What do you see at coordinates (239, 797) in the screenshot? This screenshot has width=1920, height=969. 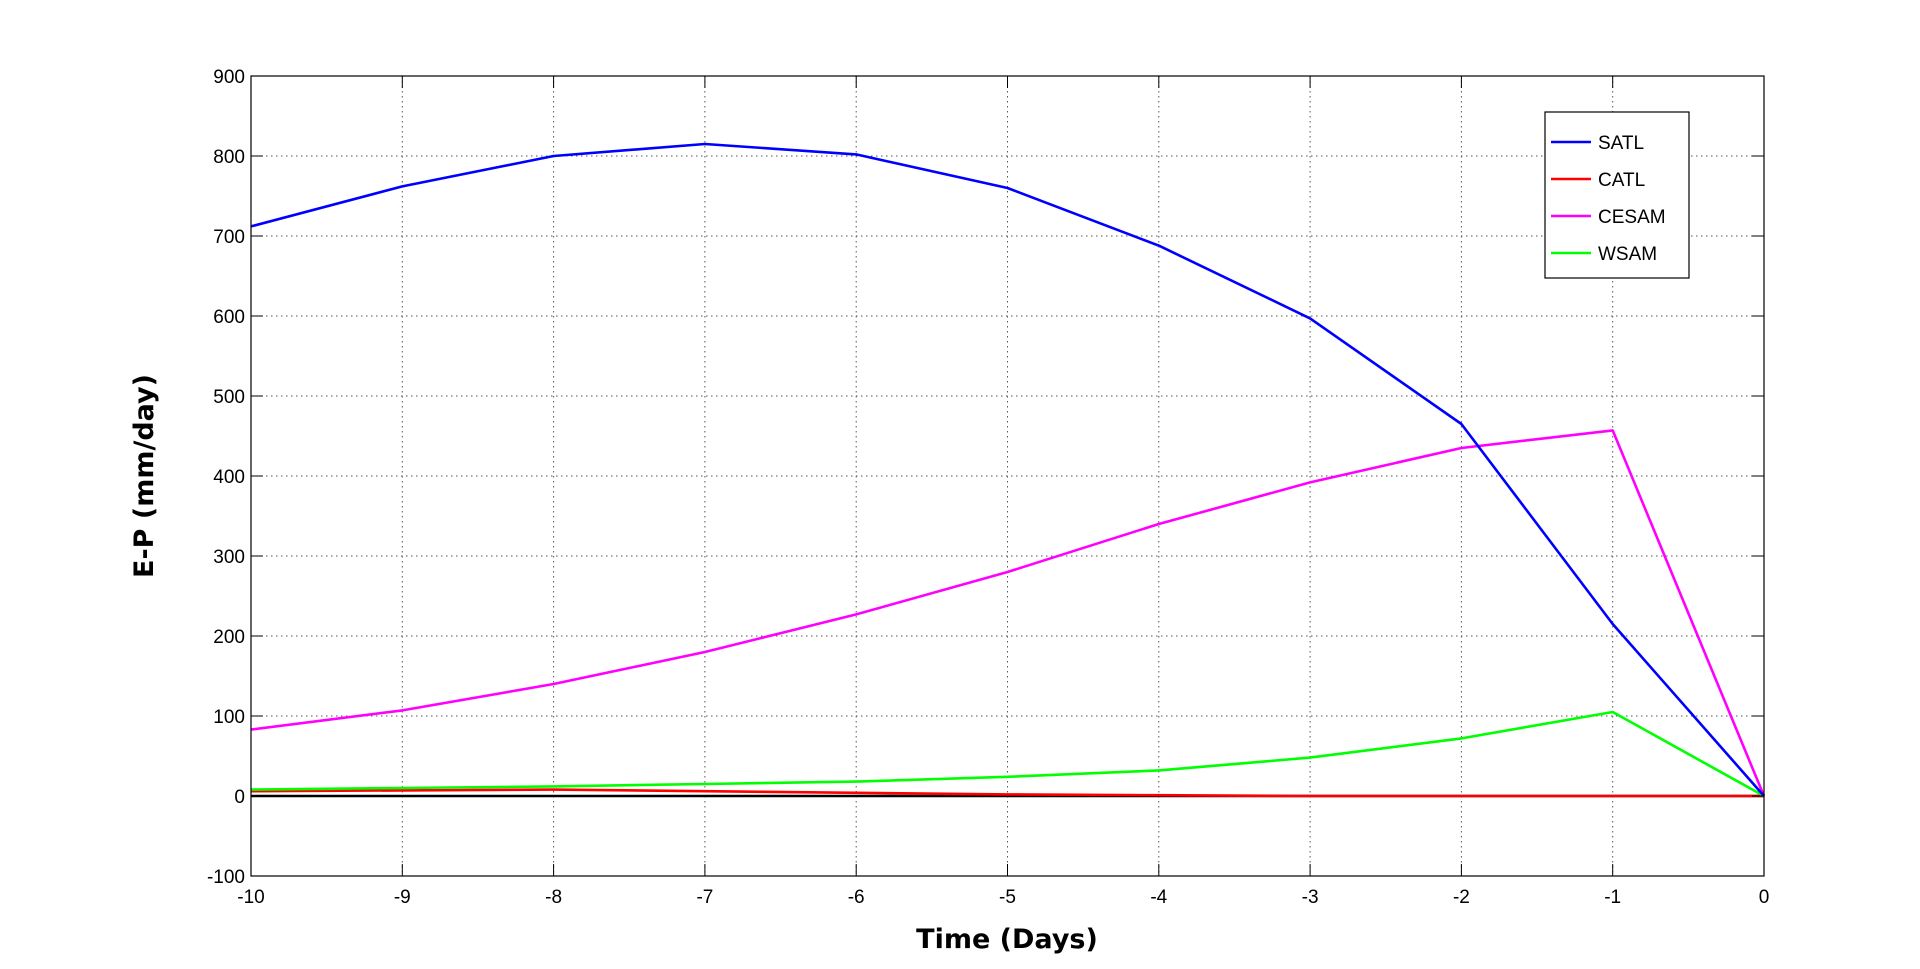 I see `y-tick-label: 0` at bounding box center [239, 797].